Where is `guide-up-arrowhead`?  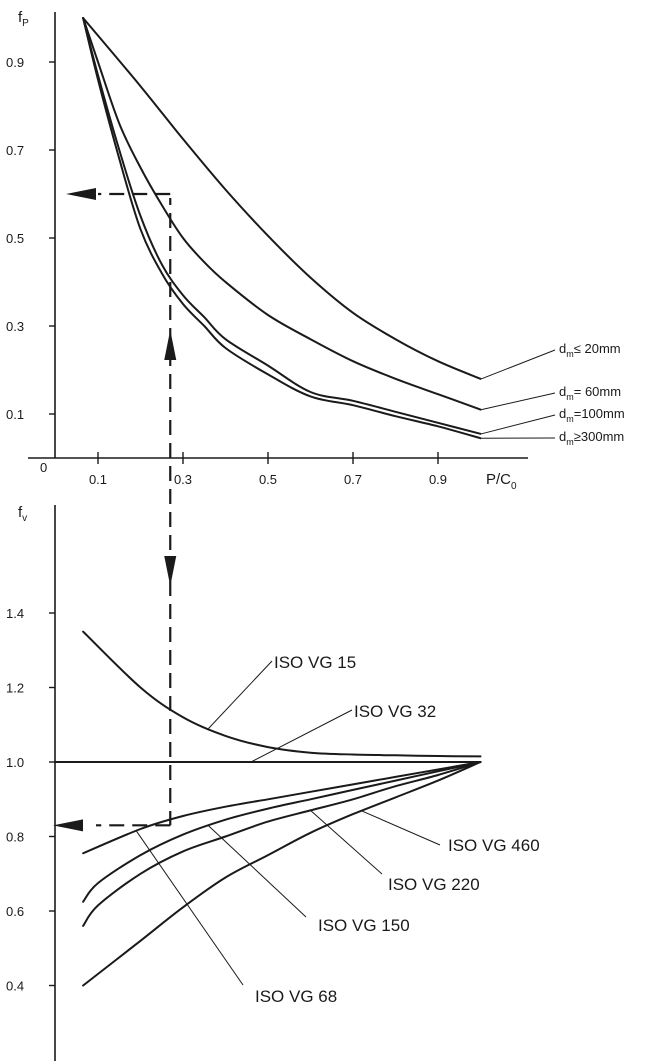 guide-up-arrowhead is located at coordinates (170, 345).